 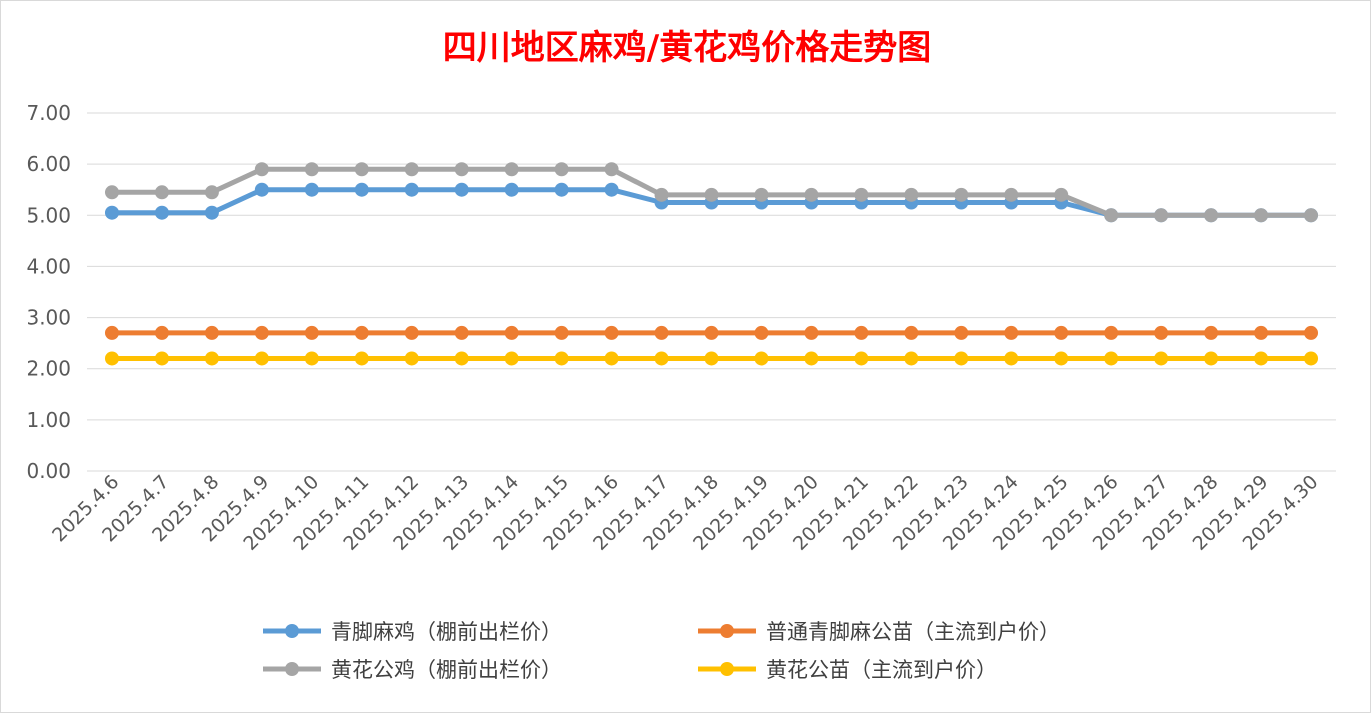 What do you see at coordinates (48, 113) in the screenshot?
I see `y-tick-label: 7.00` at bounding box center [48, 113].